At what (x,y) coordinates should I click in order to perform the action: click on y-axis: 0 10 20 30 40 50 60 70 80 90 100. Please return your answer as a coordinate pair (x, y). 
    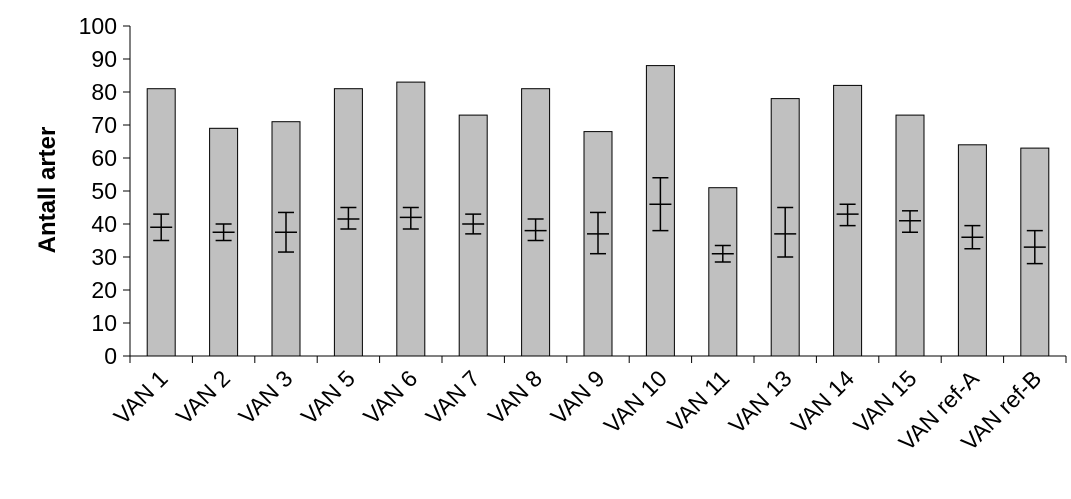
    Looking at the image, I should click on (105, 191).